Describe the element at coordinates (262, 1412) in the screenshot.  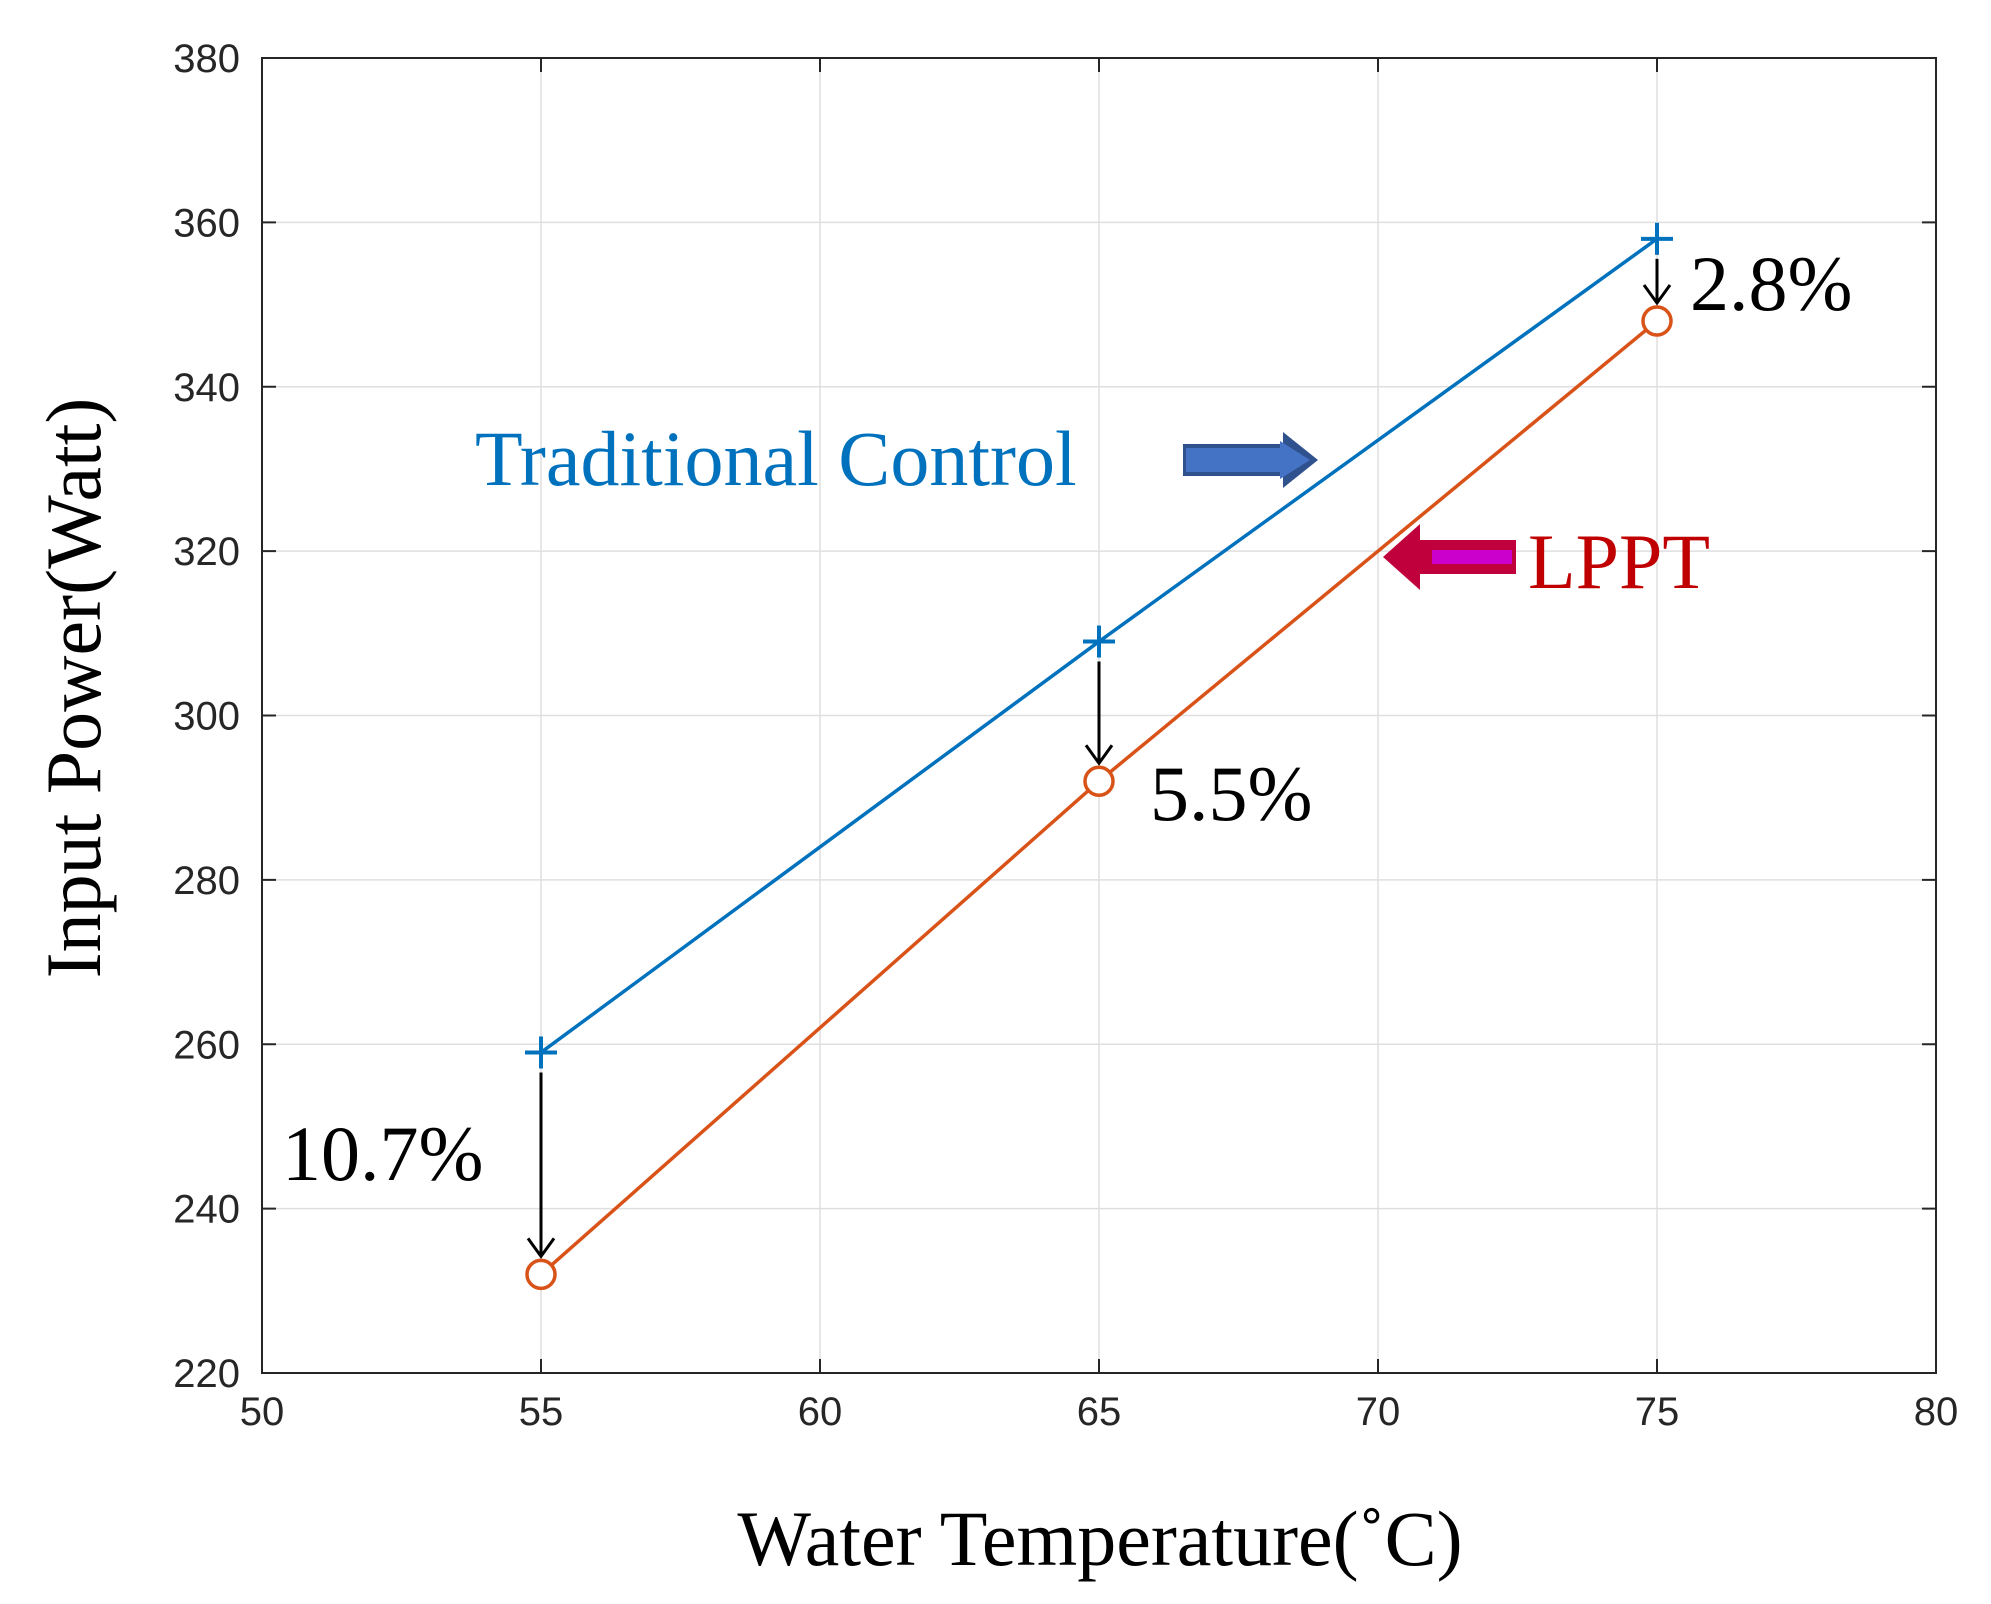
I see `x-tick-label: 50` at that location.